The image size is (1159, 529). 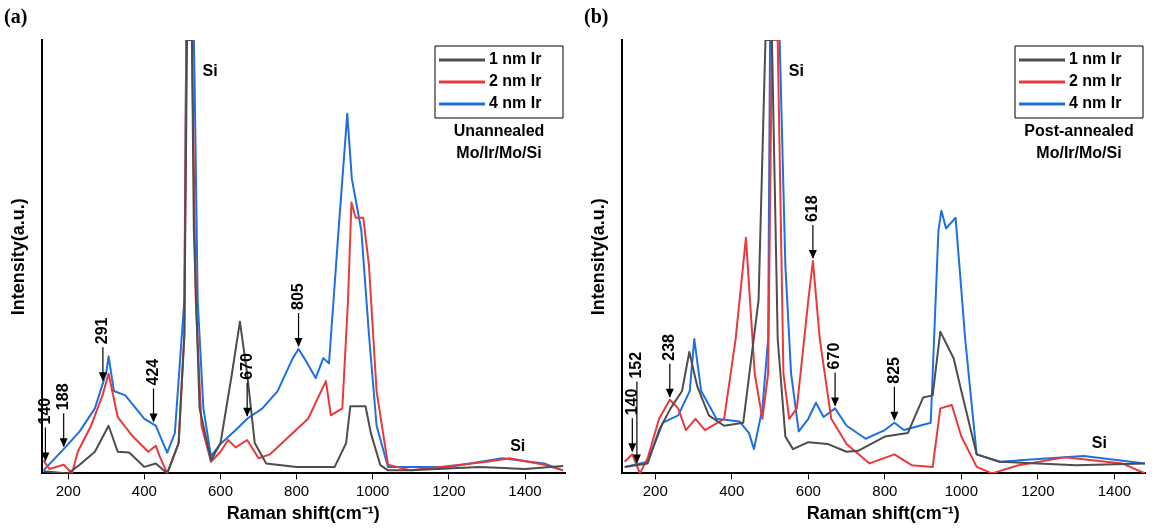 What do you see at coordinates (499, 131) in the screenshot?
I see `annotation: Unannealed` at bounding box center [499, 131].